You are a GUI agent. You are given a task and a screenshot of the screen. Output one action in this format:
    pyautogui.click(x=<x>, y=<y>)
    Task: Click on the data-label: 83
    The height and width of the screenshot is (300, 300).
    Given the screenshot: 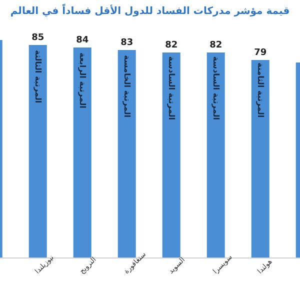 What is the action you would take?
    pyautogui.click(x=127, y=43)
    